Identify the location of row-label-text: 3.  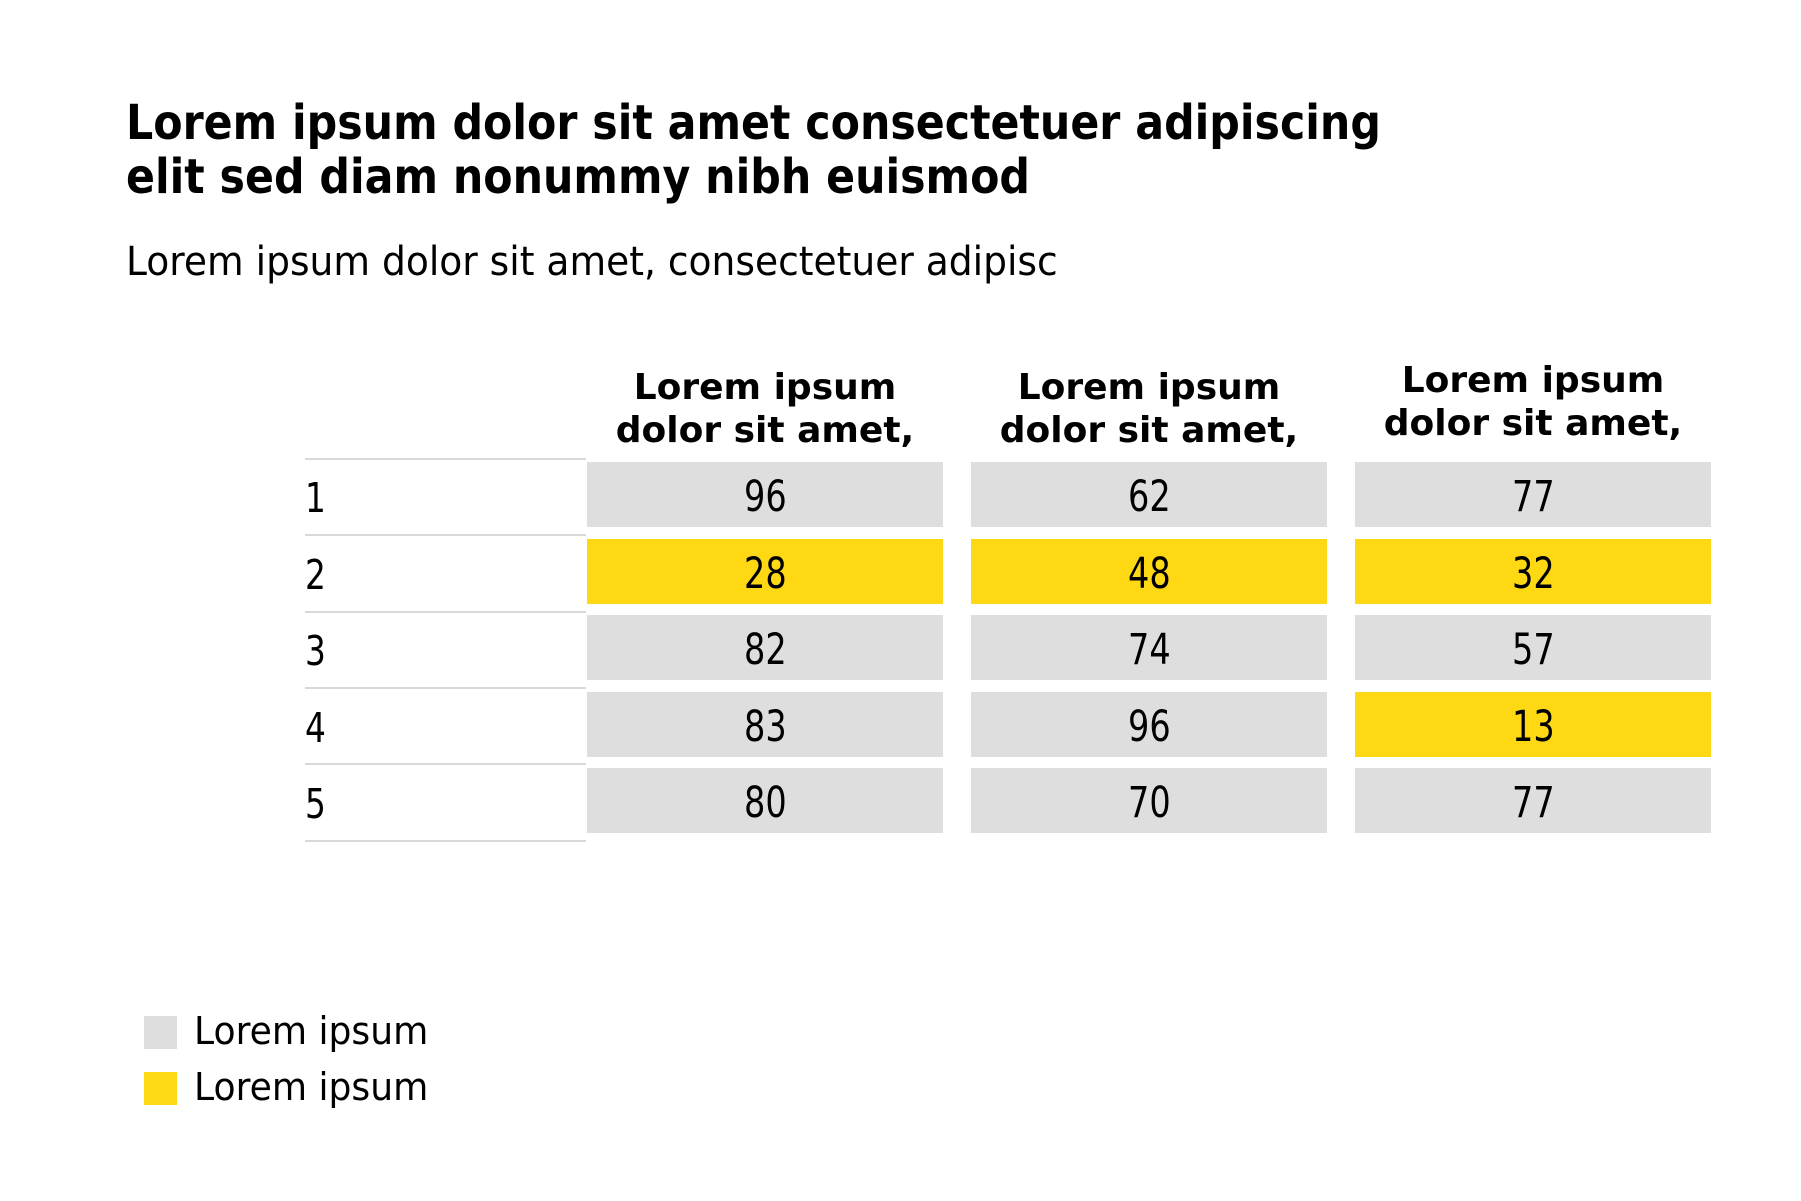
(315, 651).